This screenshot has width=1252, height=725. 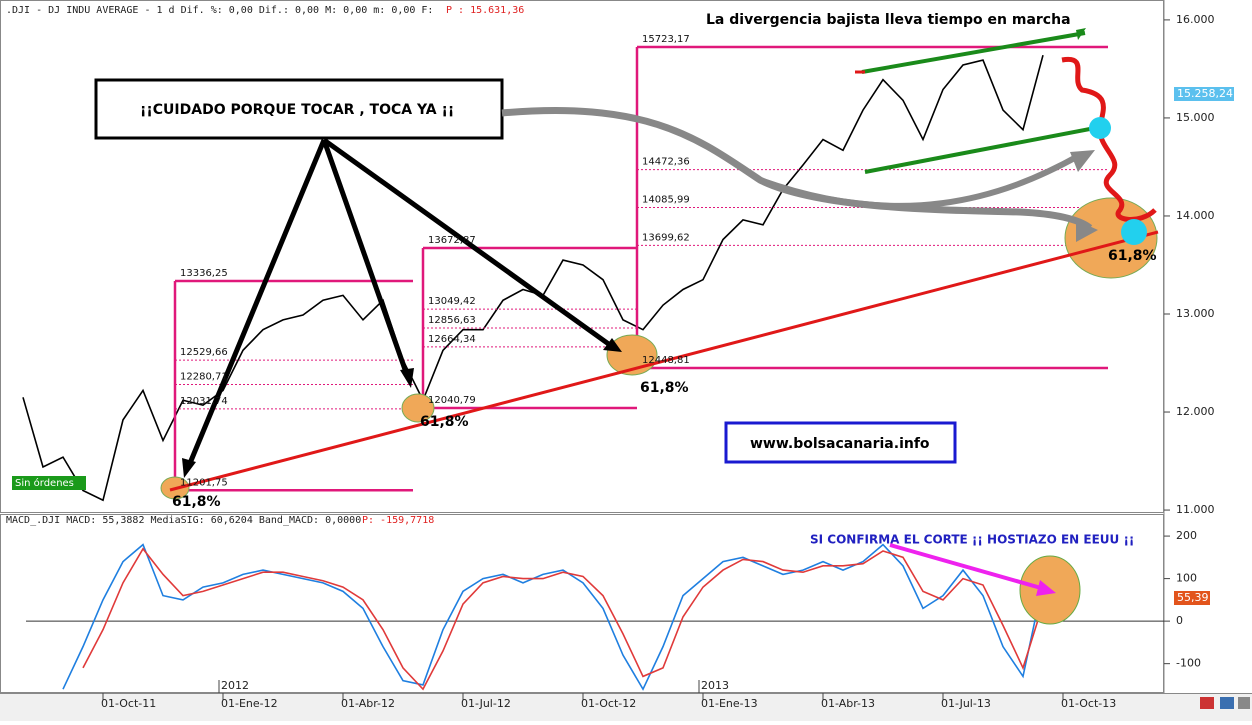 What do you see at coordinates (368, 703) in the screenshot?
I see `x-tick-label: 01-Abr-12` at bounding box center [368, 703].